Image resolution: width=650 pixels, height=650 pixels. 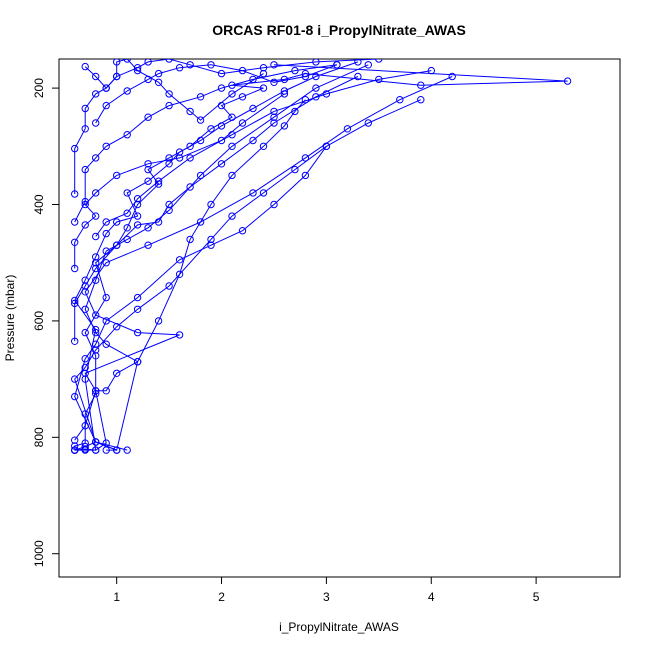 I want to click on y-axis: 200 400 600 800 1000, so click(x=46, y=322).